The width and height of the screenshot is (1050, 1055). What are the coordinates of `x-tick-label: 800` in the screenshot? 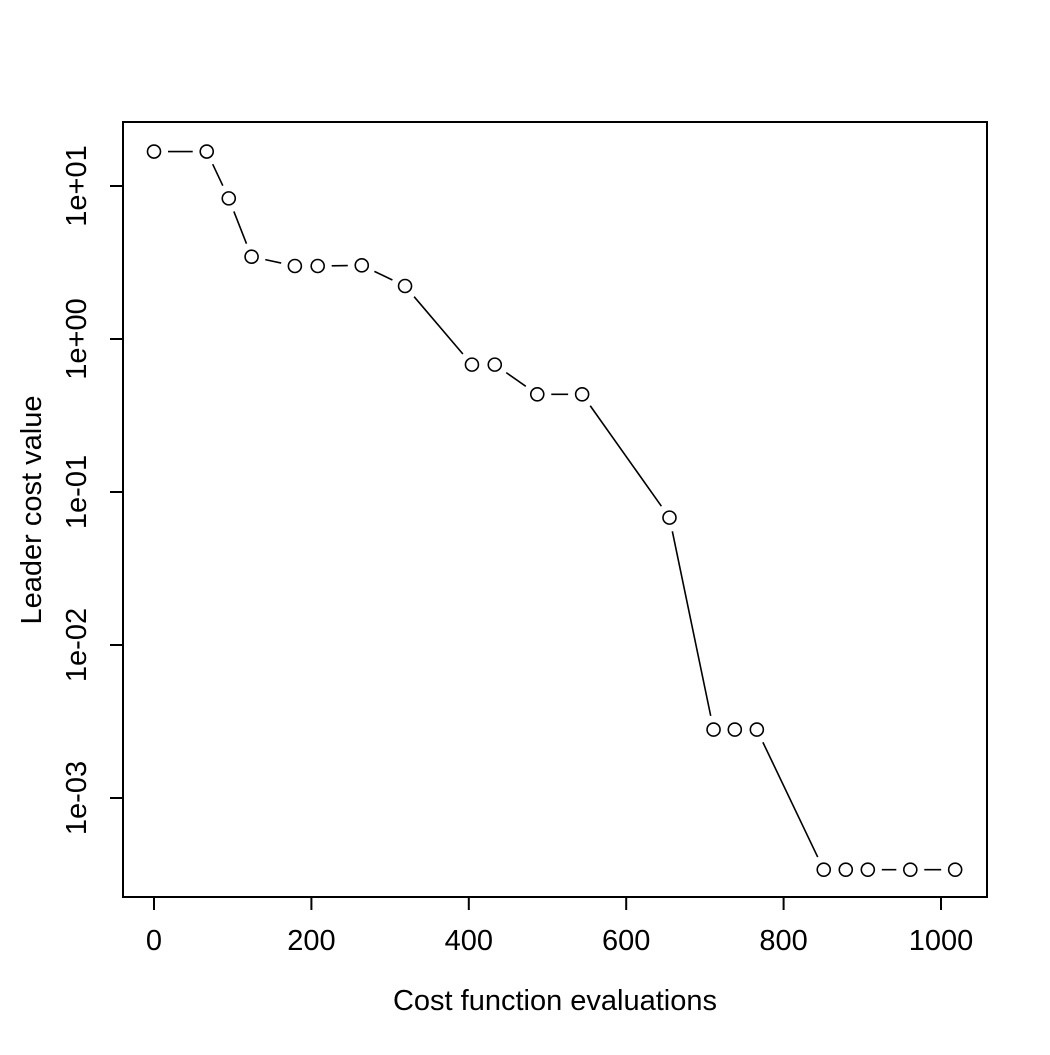 It's located at (783, 941).